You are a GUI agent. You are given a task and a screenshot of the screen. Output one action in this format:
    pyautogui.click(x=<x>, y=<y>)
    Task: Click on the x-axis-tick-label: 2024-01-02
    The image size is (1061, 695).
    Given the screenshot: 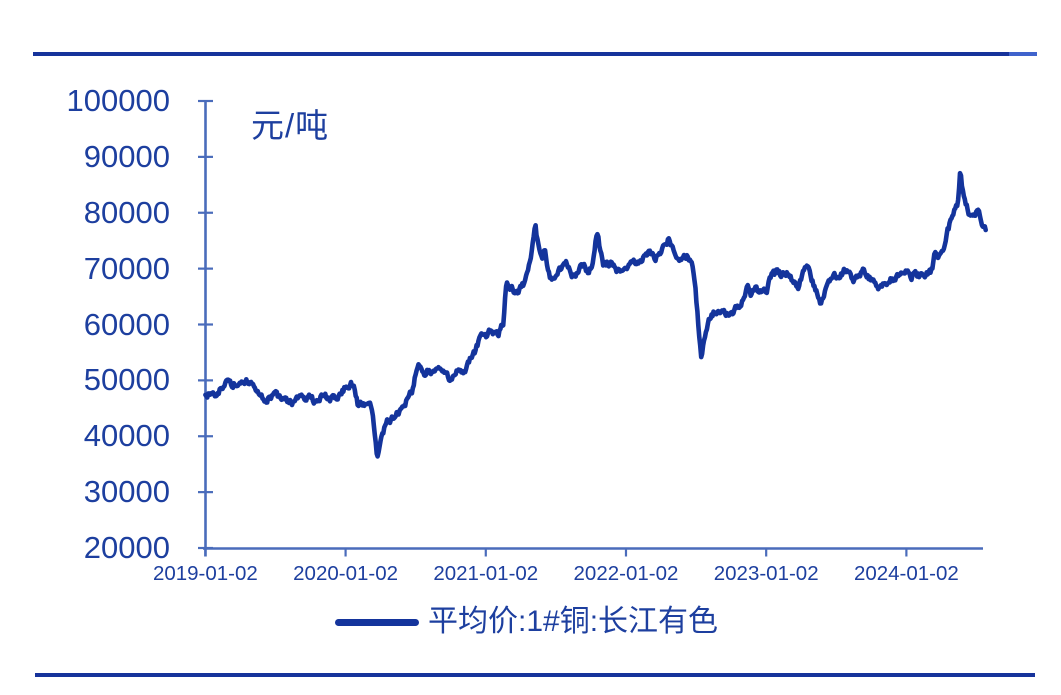 What is the action you would take?
    pyautogui.click(x=906, y=573)
    